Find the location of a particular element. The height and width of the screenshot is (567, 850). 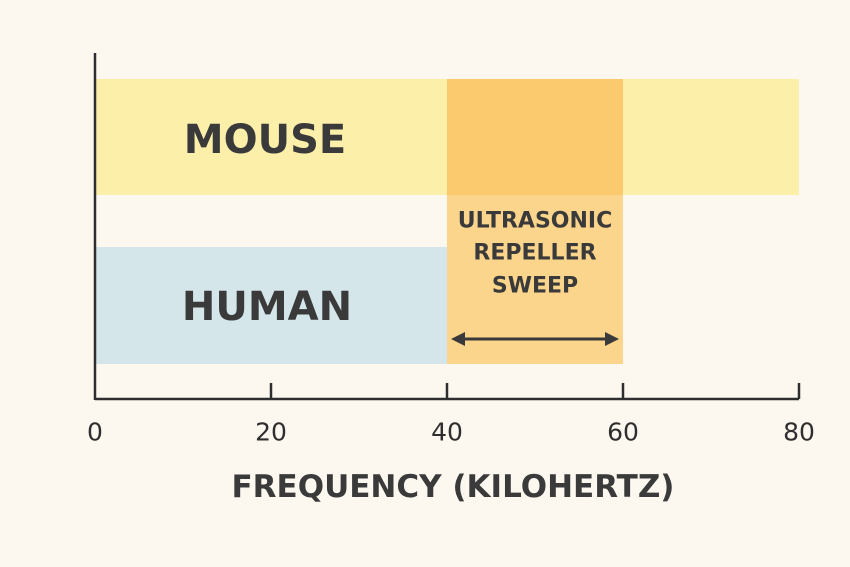

x-tick-label: 40 is located at coordinates (447, 432).